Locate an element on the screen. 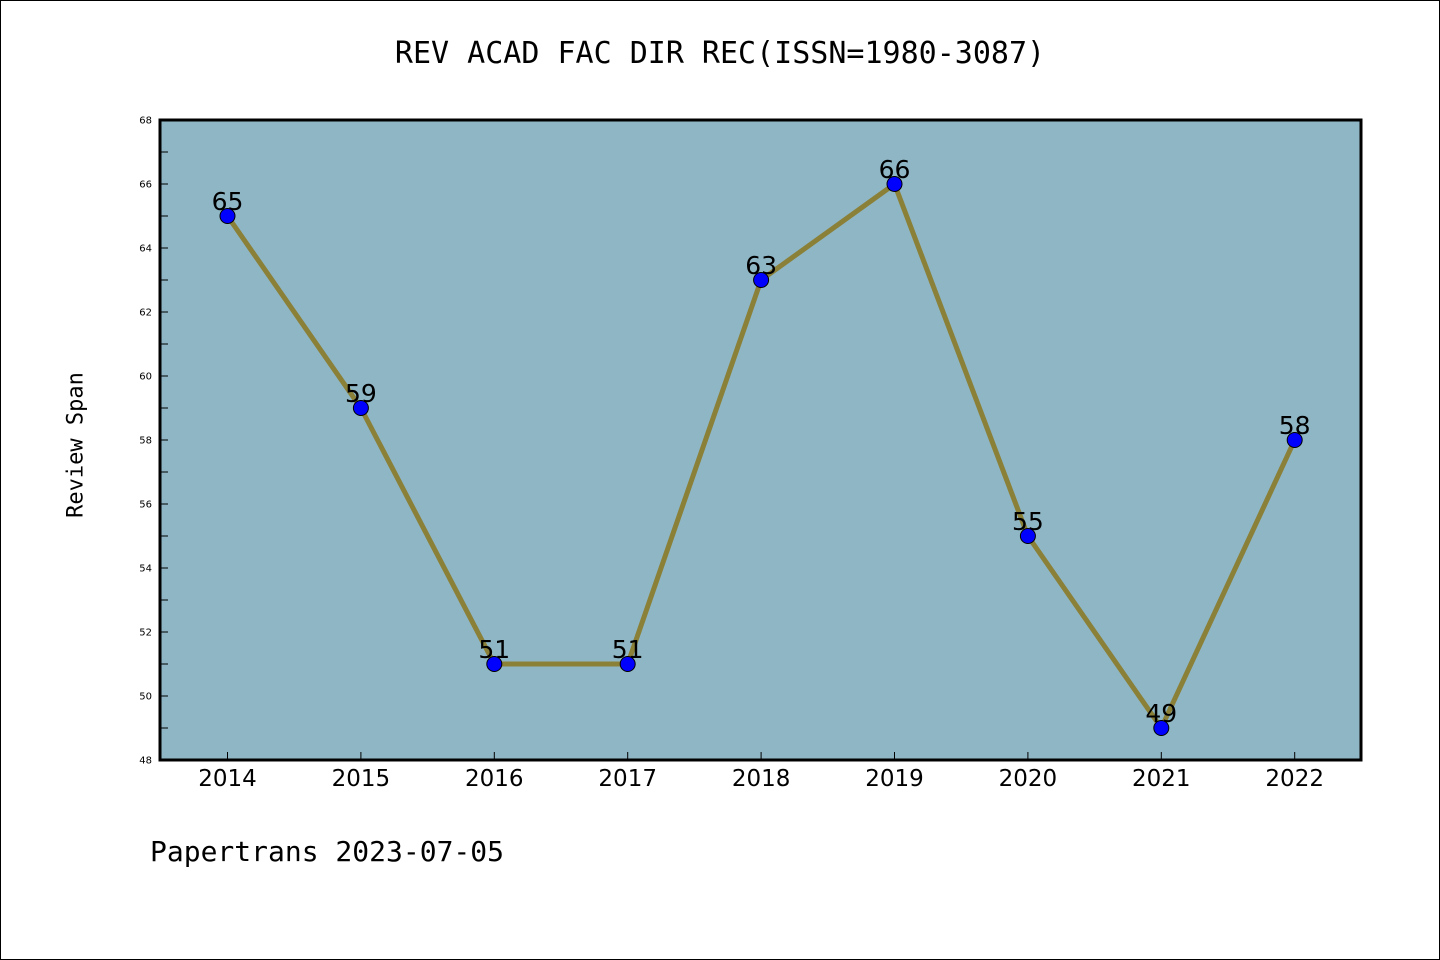 The height and width of the screenshot is (960, 1440). y-tick-label: 64 is located at coordinates (145, 249).